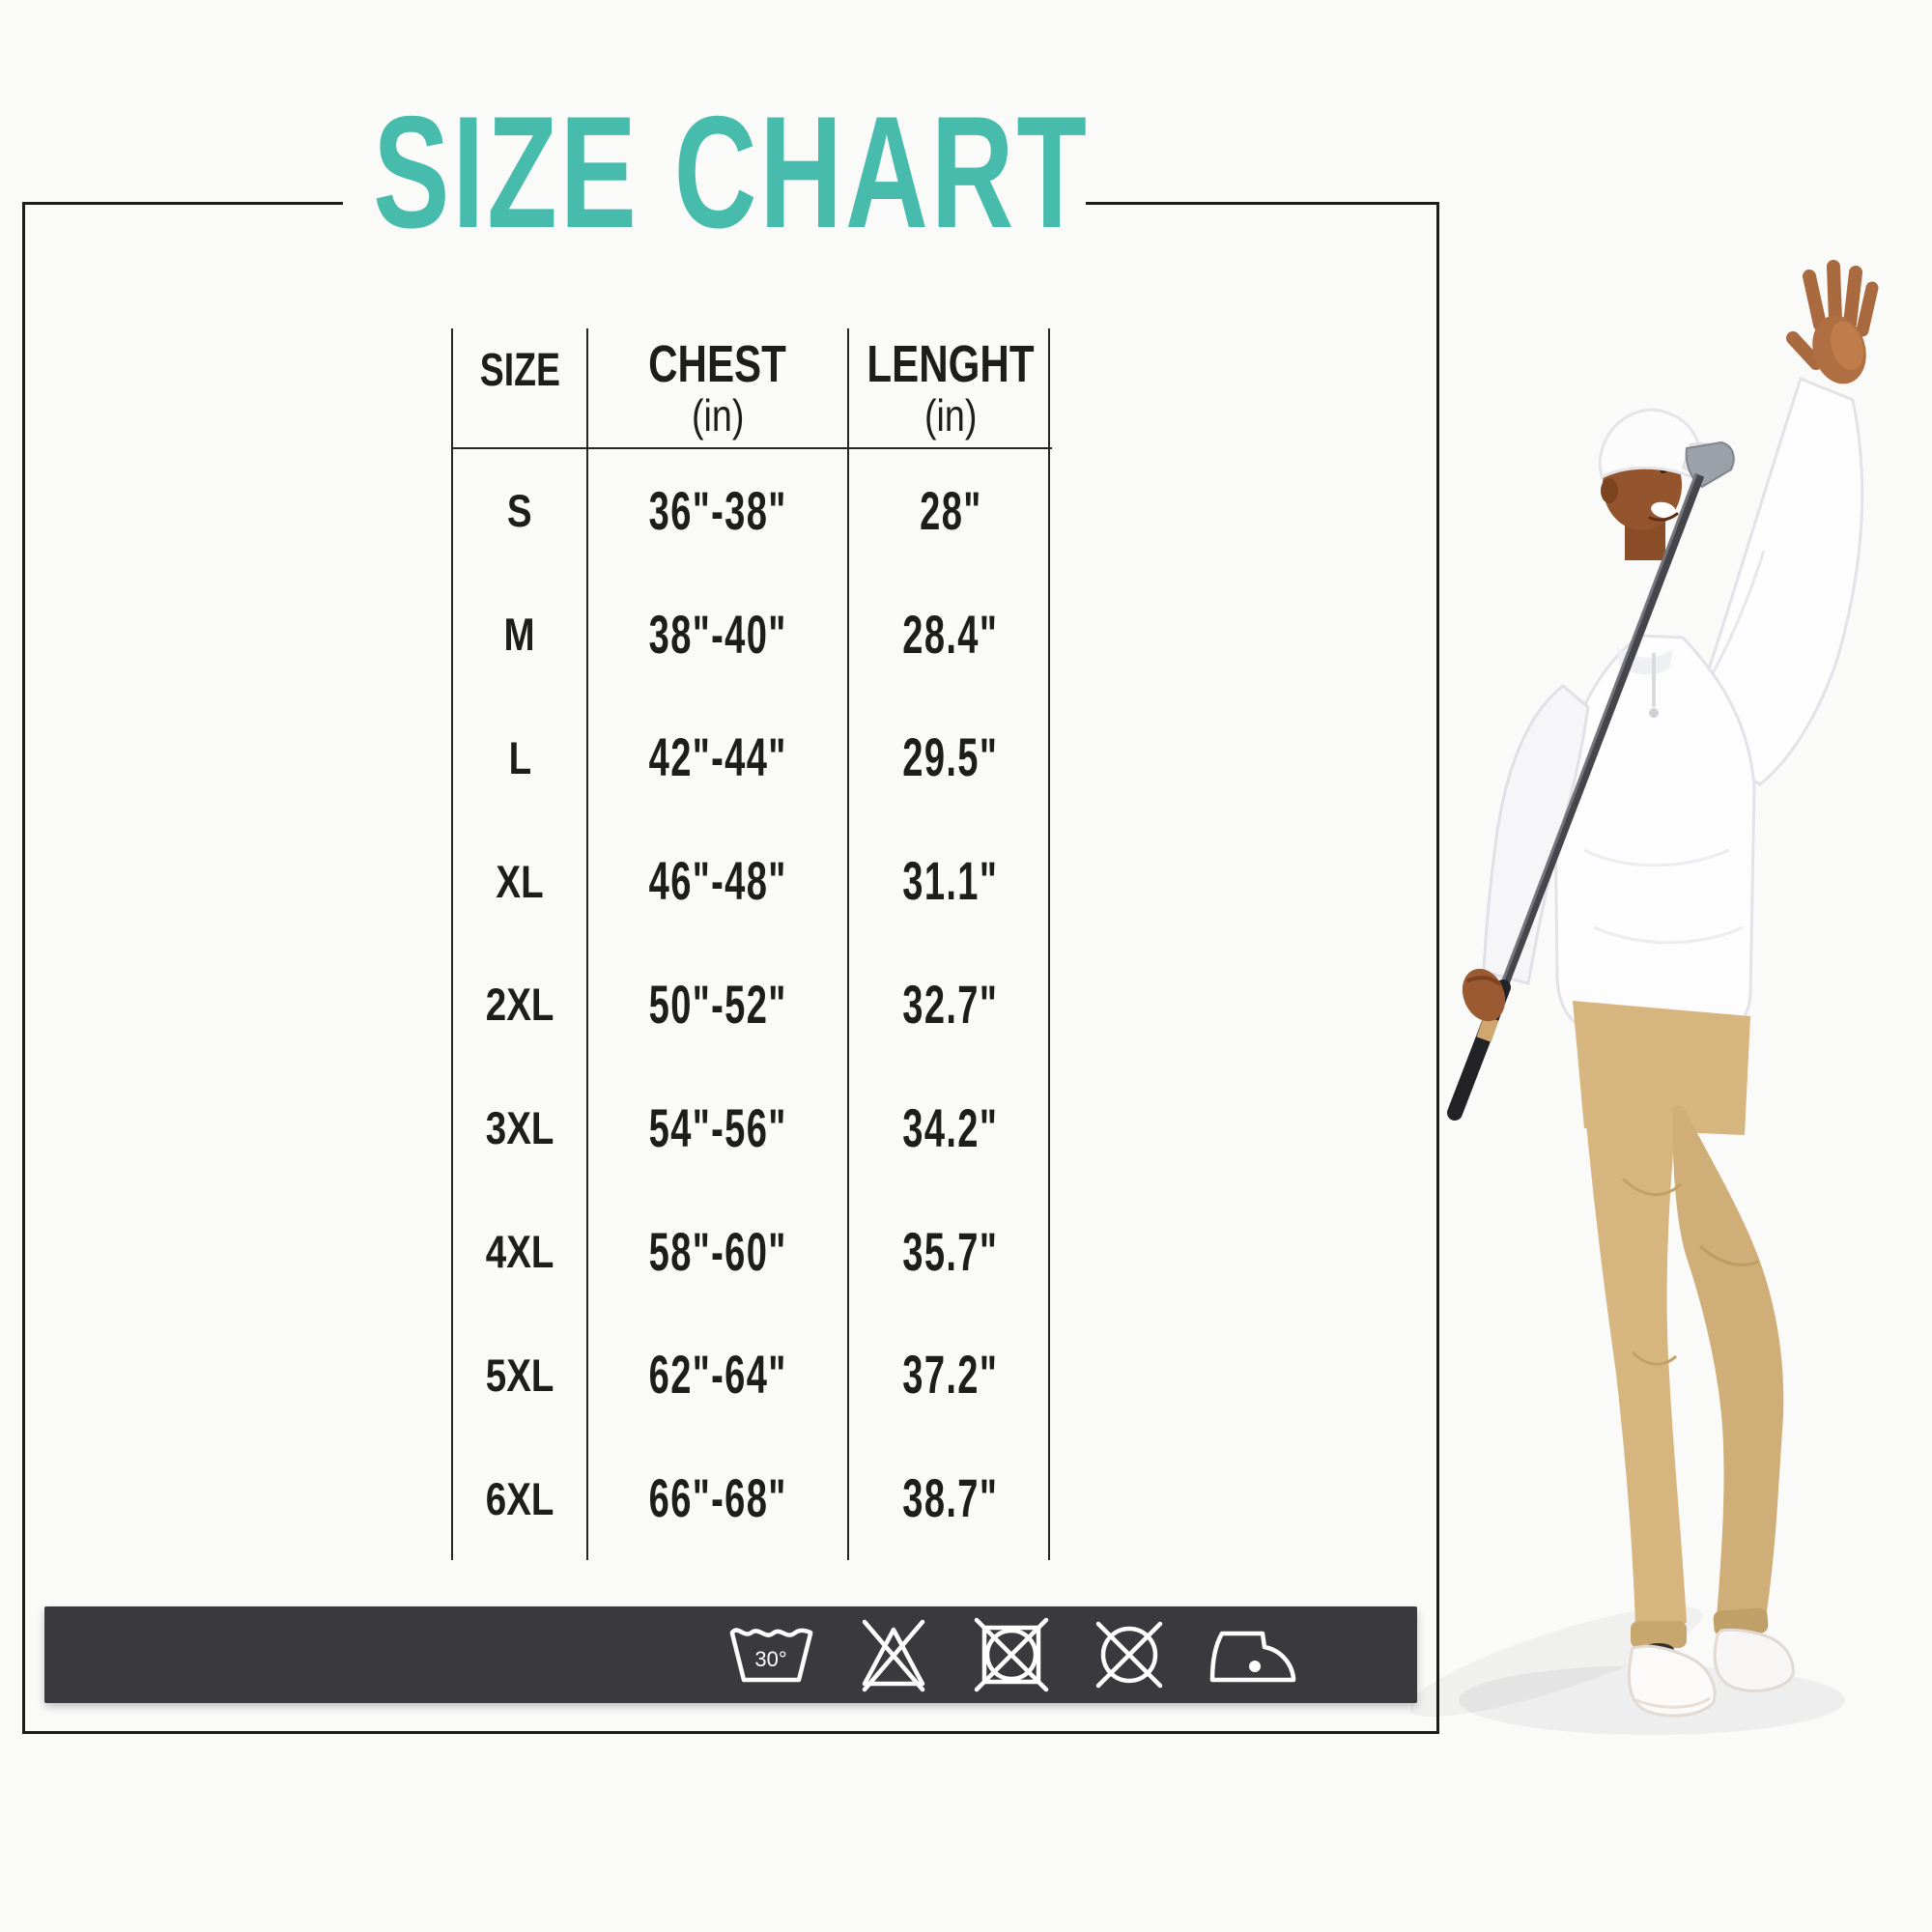  I want to click on size-cell: XL, so click(520, 881).